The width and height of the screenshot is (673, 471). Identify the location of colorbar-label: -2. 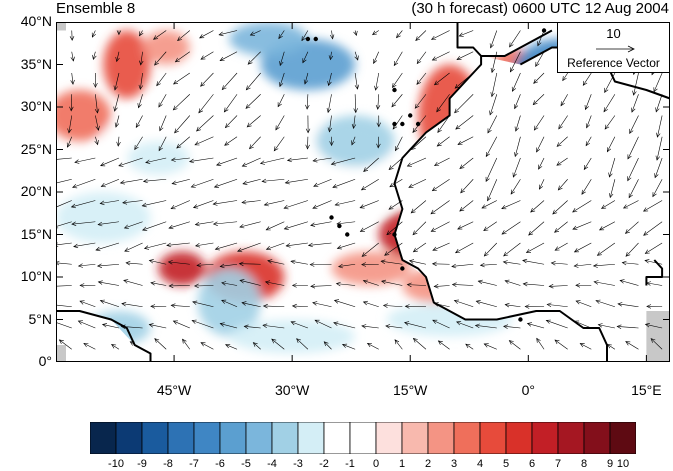
(324, 464).